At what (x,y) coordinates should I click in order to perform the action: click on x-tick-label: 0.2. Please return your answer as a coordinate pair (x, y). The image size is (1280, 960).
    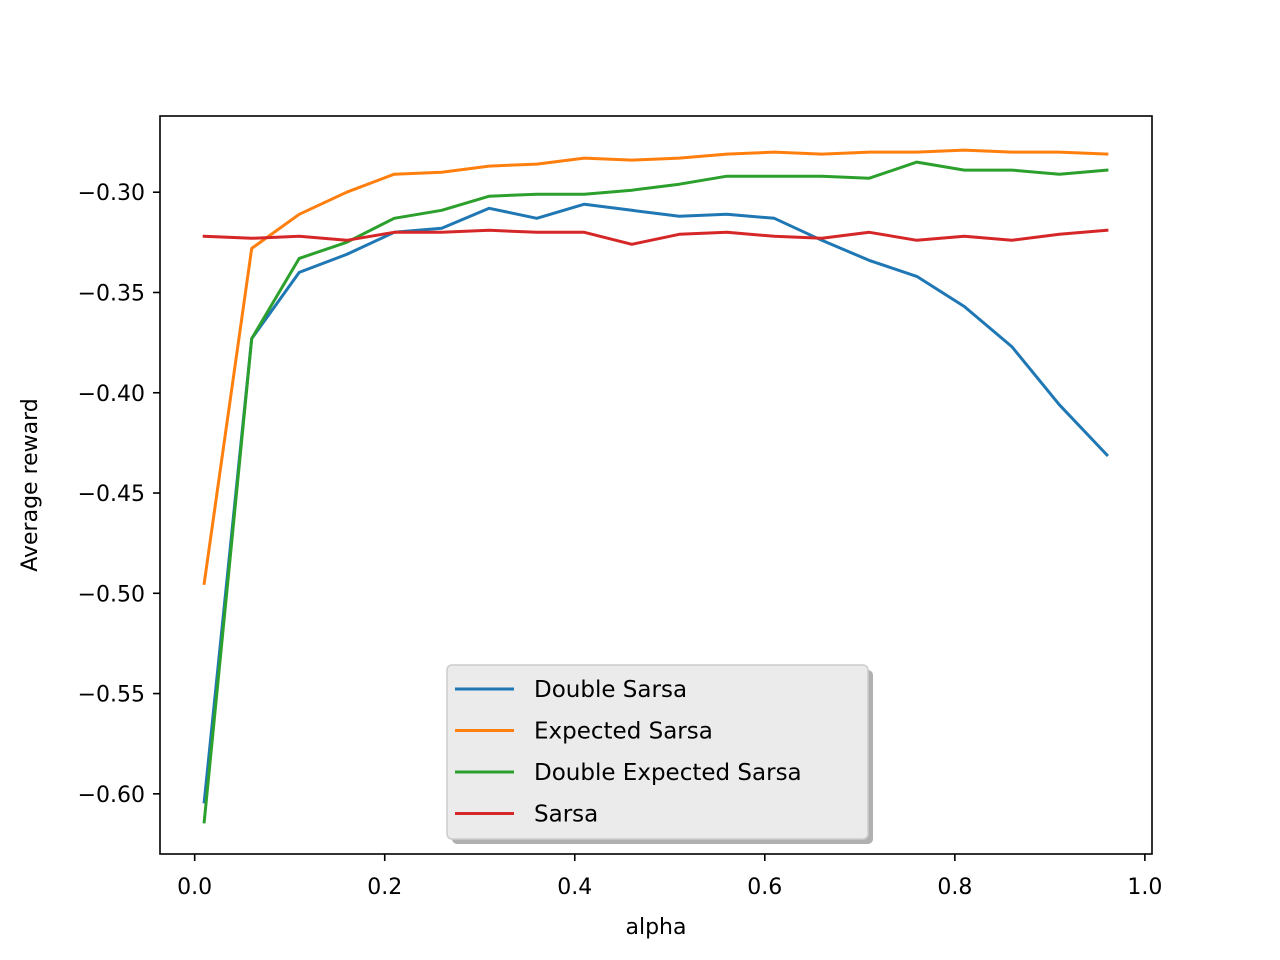
    Looking at the image, I should click on (384, 887).